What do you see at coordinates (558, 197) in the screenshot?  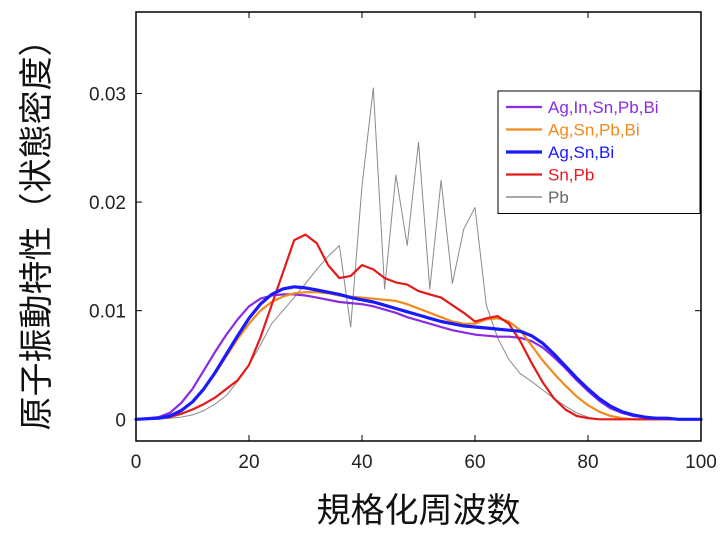 I see `legend-label: Pb` at bounding box center [558, 197].